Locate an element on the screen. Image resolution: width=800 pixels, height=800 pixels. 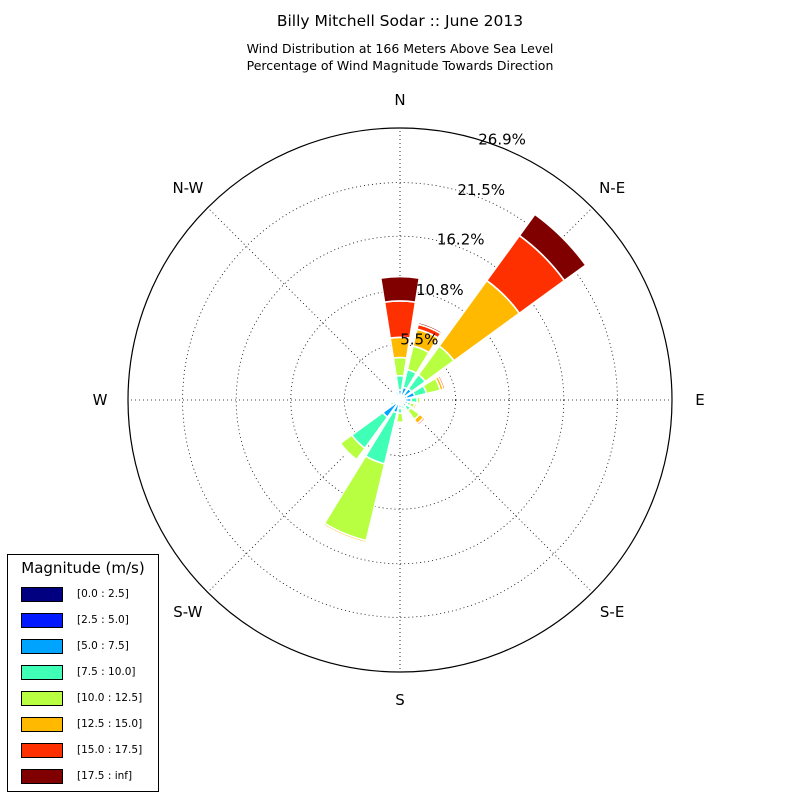
radial-tick-label: 21.5% is located at coordinates (481, 190).